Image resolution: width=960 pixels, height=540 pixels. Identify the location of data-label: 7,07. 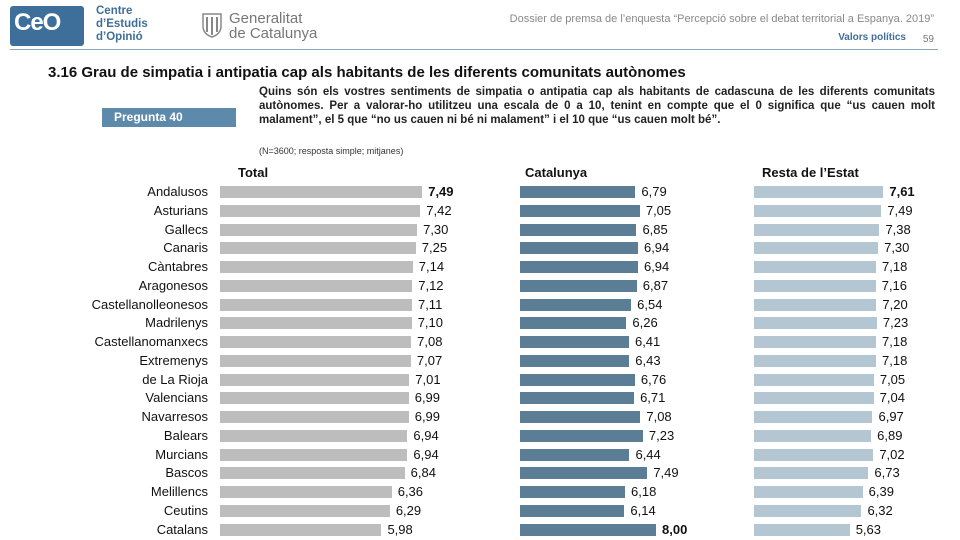
(429, 360).